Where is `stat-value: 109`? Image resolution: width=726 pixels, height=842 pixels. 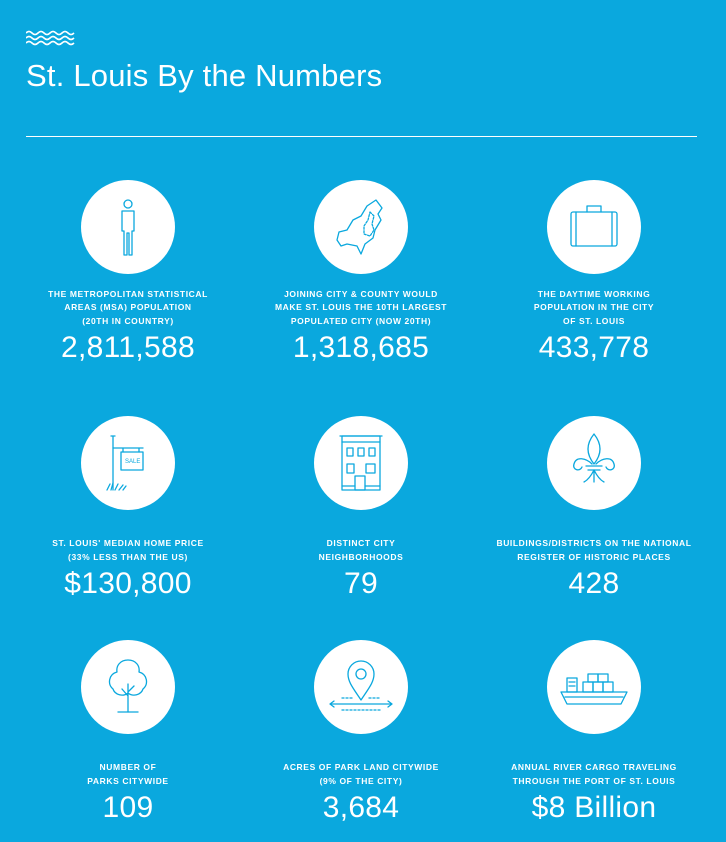
stat-value: 109 is located at coordinates (128, 807).